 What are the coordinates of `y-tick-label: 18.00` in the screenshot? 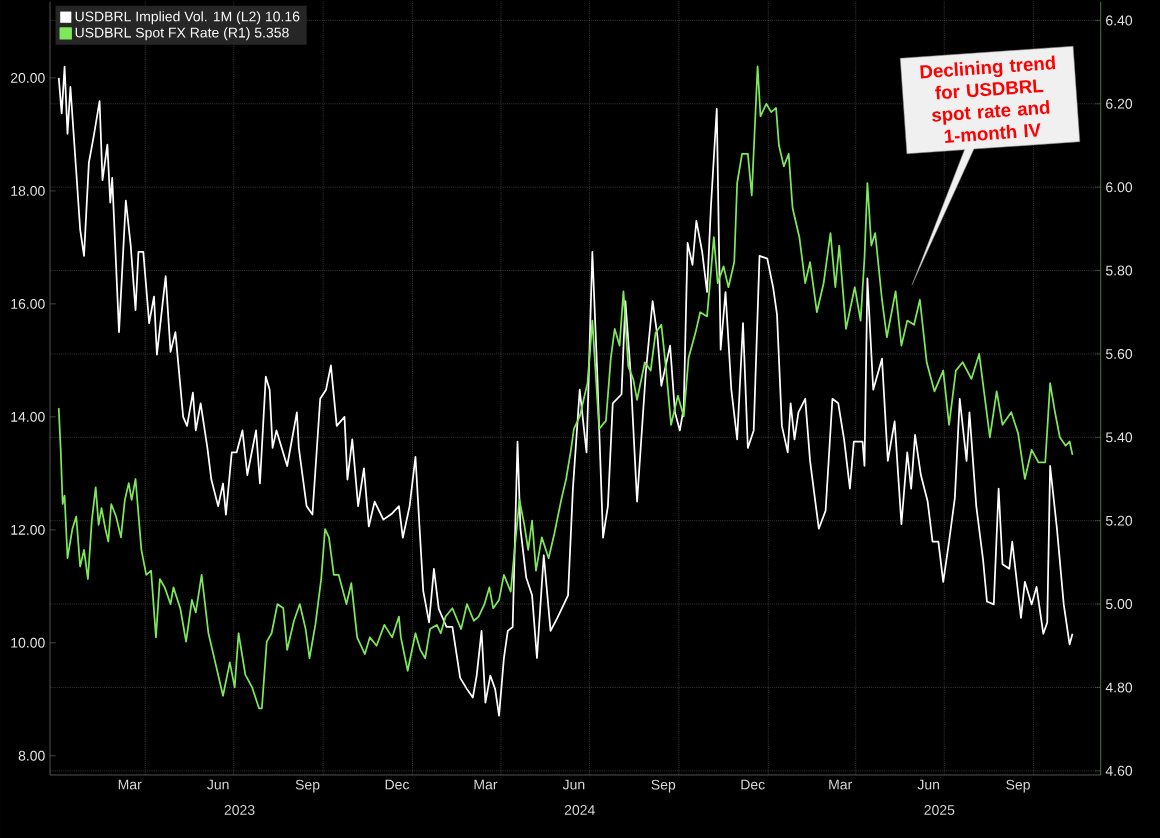 It's located at (28, 190).